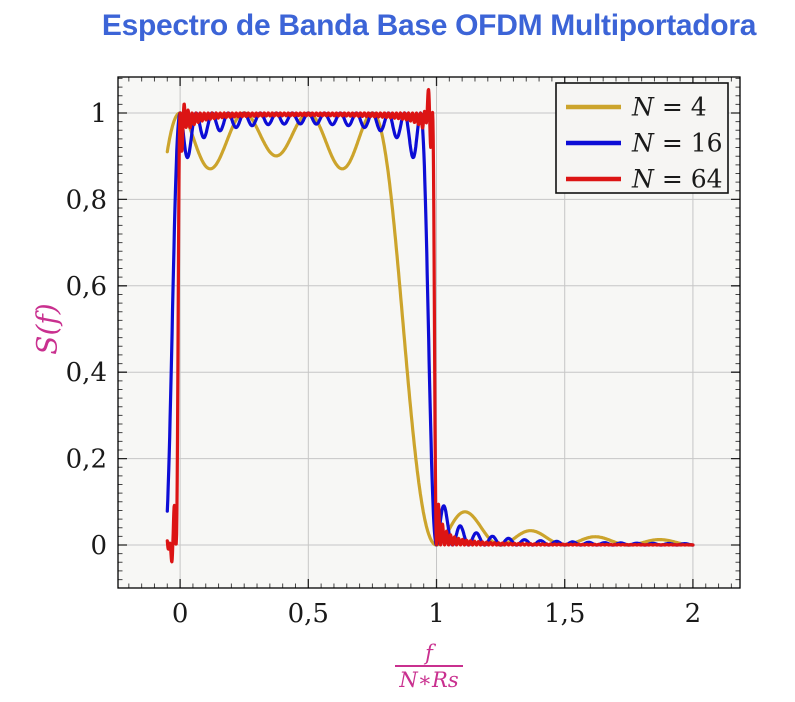 This screenshot has width=795, height=702. I want to click on x-axis-label: f N∗Rs, so click(429, 666).